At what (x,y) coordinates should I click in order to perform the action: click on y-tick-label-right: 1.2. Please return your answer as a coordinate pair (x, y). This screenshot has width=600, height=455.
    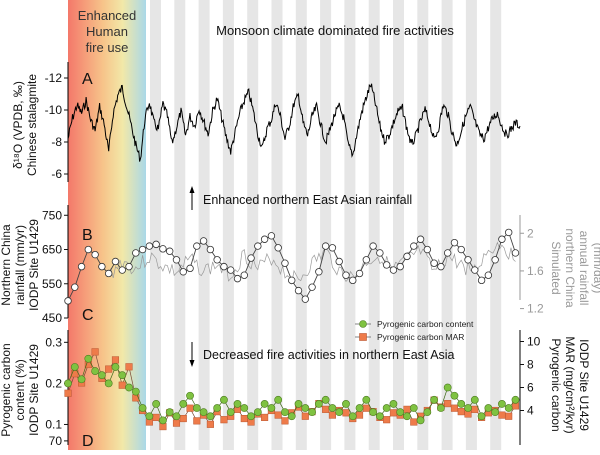
    Looking at the image, I should click on (535, 309).